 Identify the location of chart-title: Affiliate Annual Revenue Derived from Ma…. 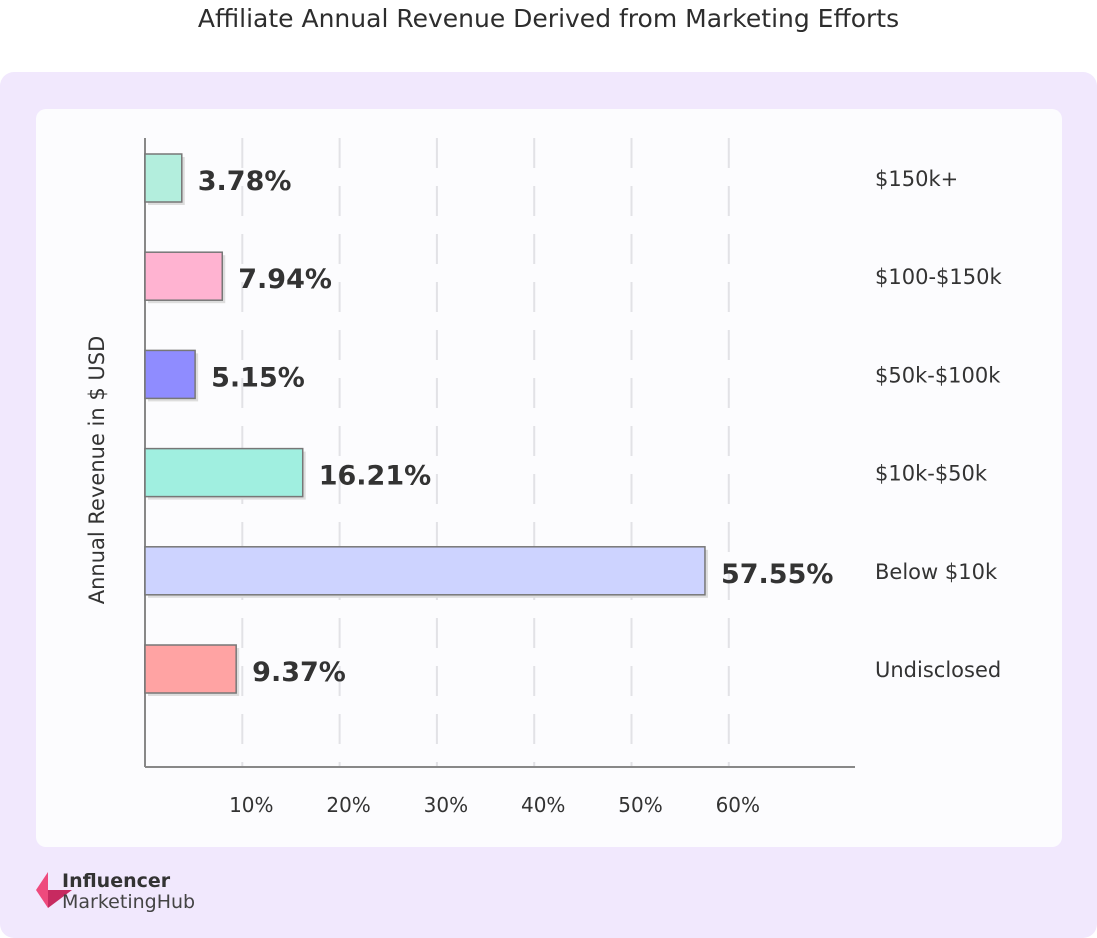
(548, 18).